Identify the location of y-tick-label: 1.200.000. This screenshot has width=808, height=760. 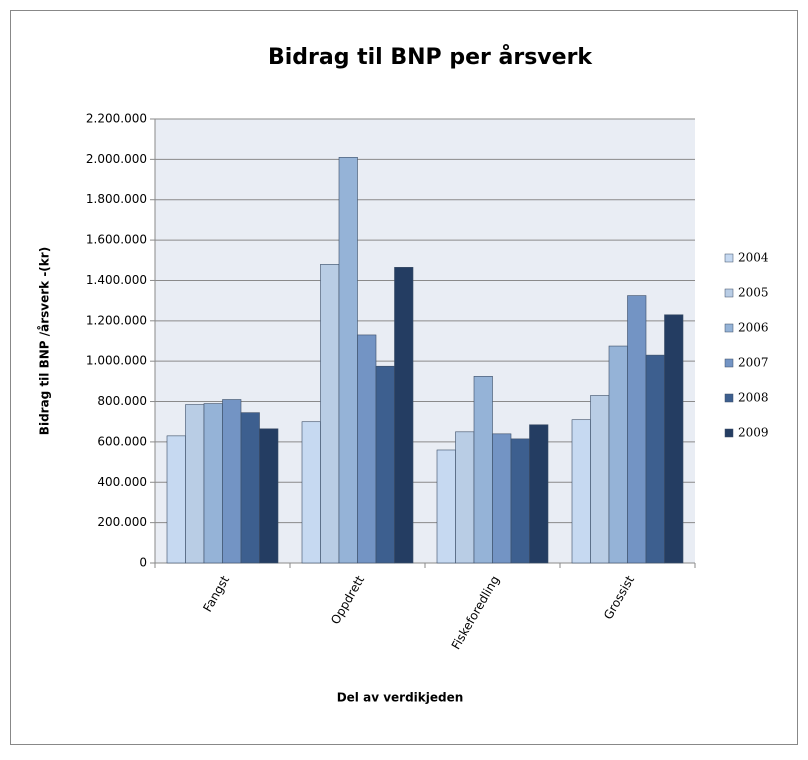
(116, 320).